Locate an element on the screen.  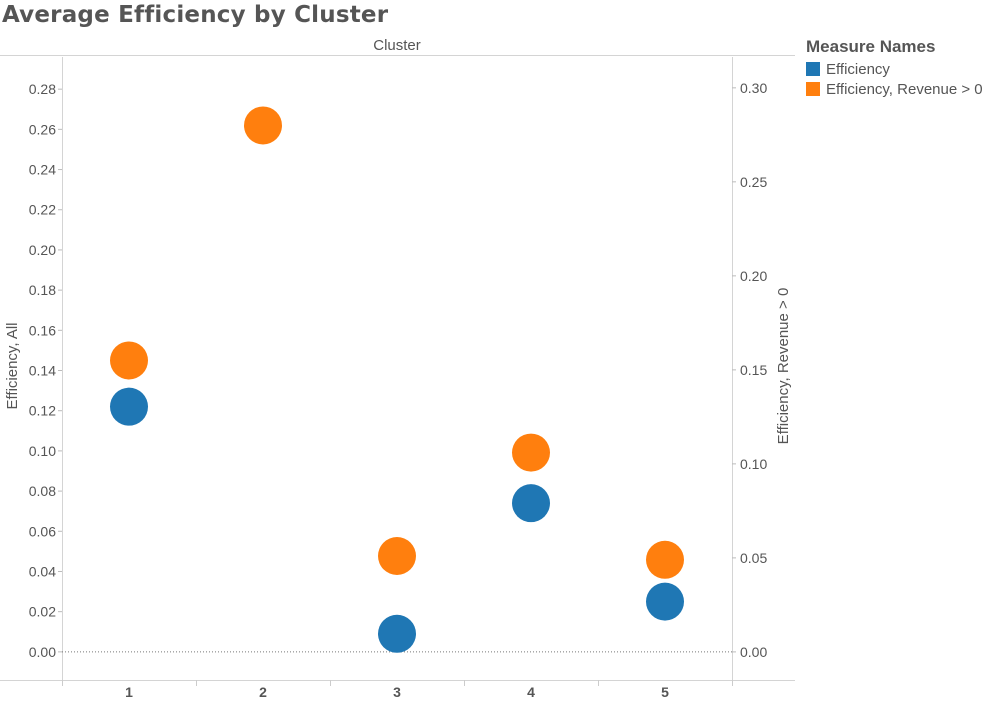
left-tick-label: 0.28 is located at coordinates (42, 89).